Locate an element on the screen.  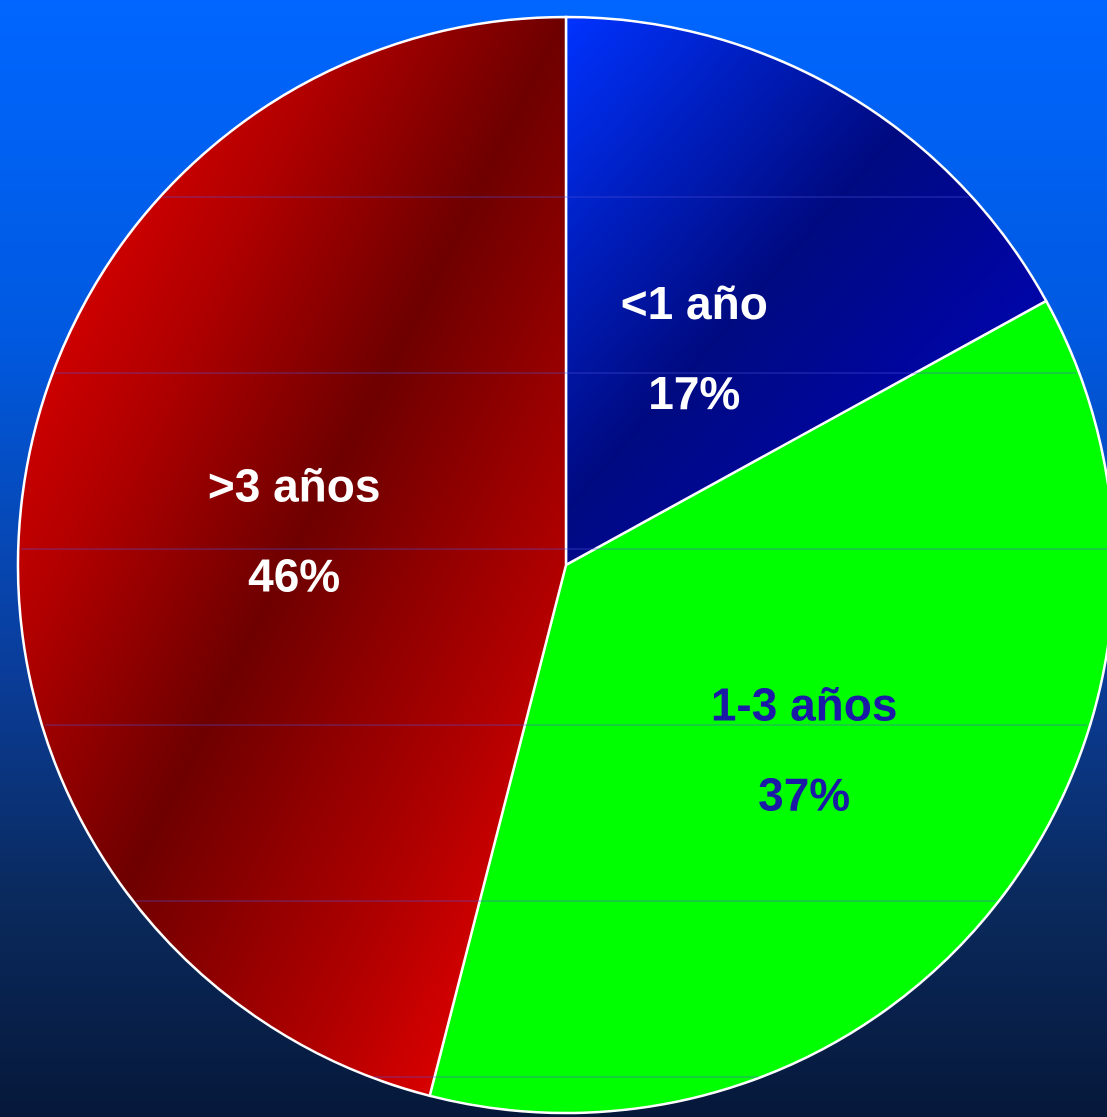
slice-category-label-2: >3 años is located at coordinates (294, 486).